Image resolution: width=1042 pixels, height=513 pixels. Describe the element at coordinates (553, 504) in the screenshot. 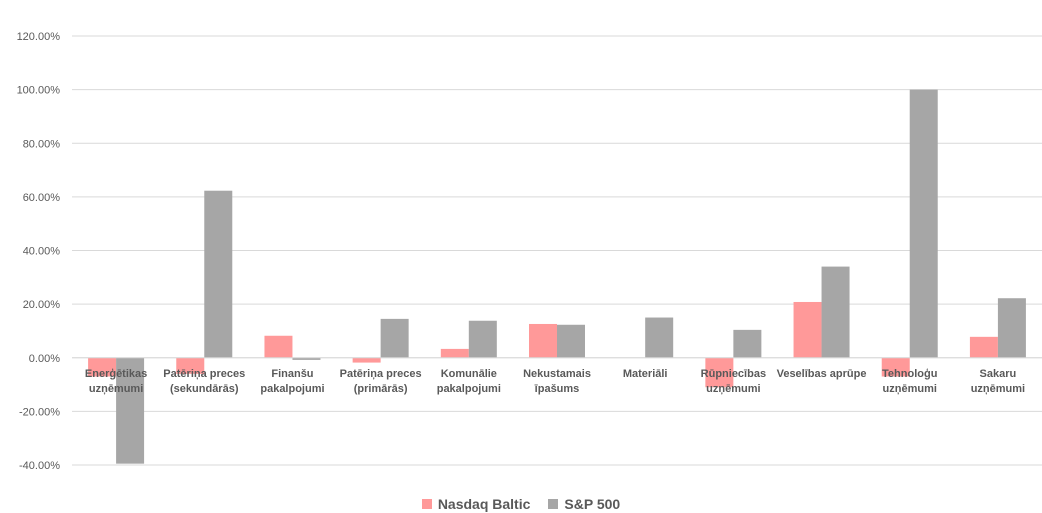

I see `legend-swatch-sp500` at that location.